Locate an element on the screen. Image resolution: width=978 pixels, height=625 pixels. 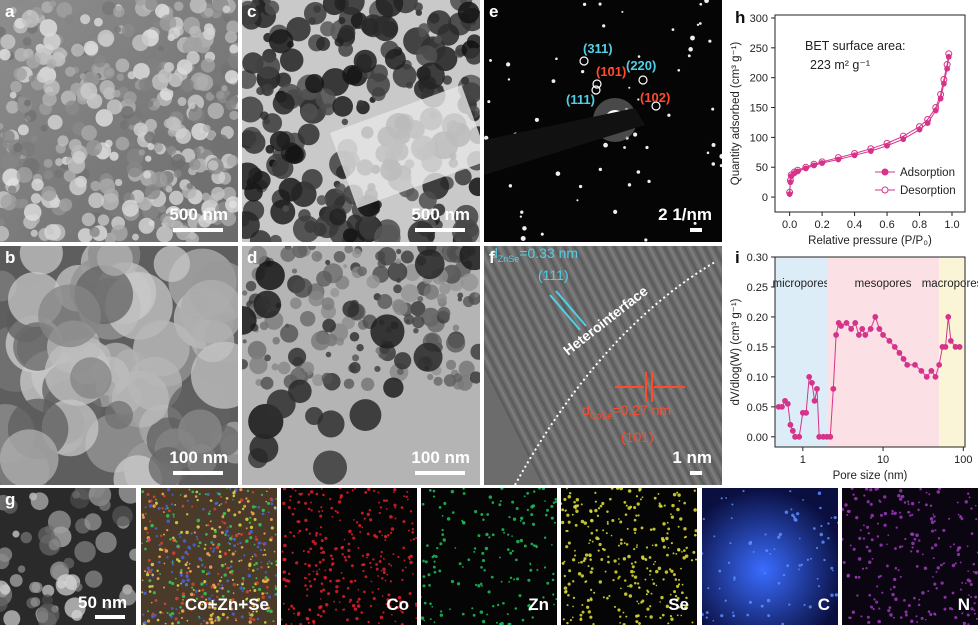
region-label: macropores is located at coordinates (950, 284).